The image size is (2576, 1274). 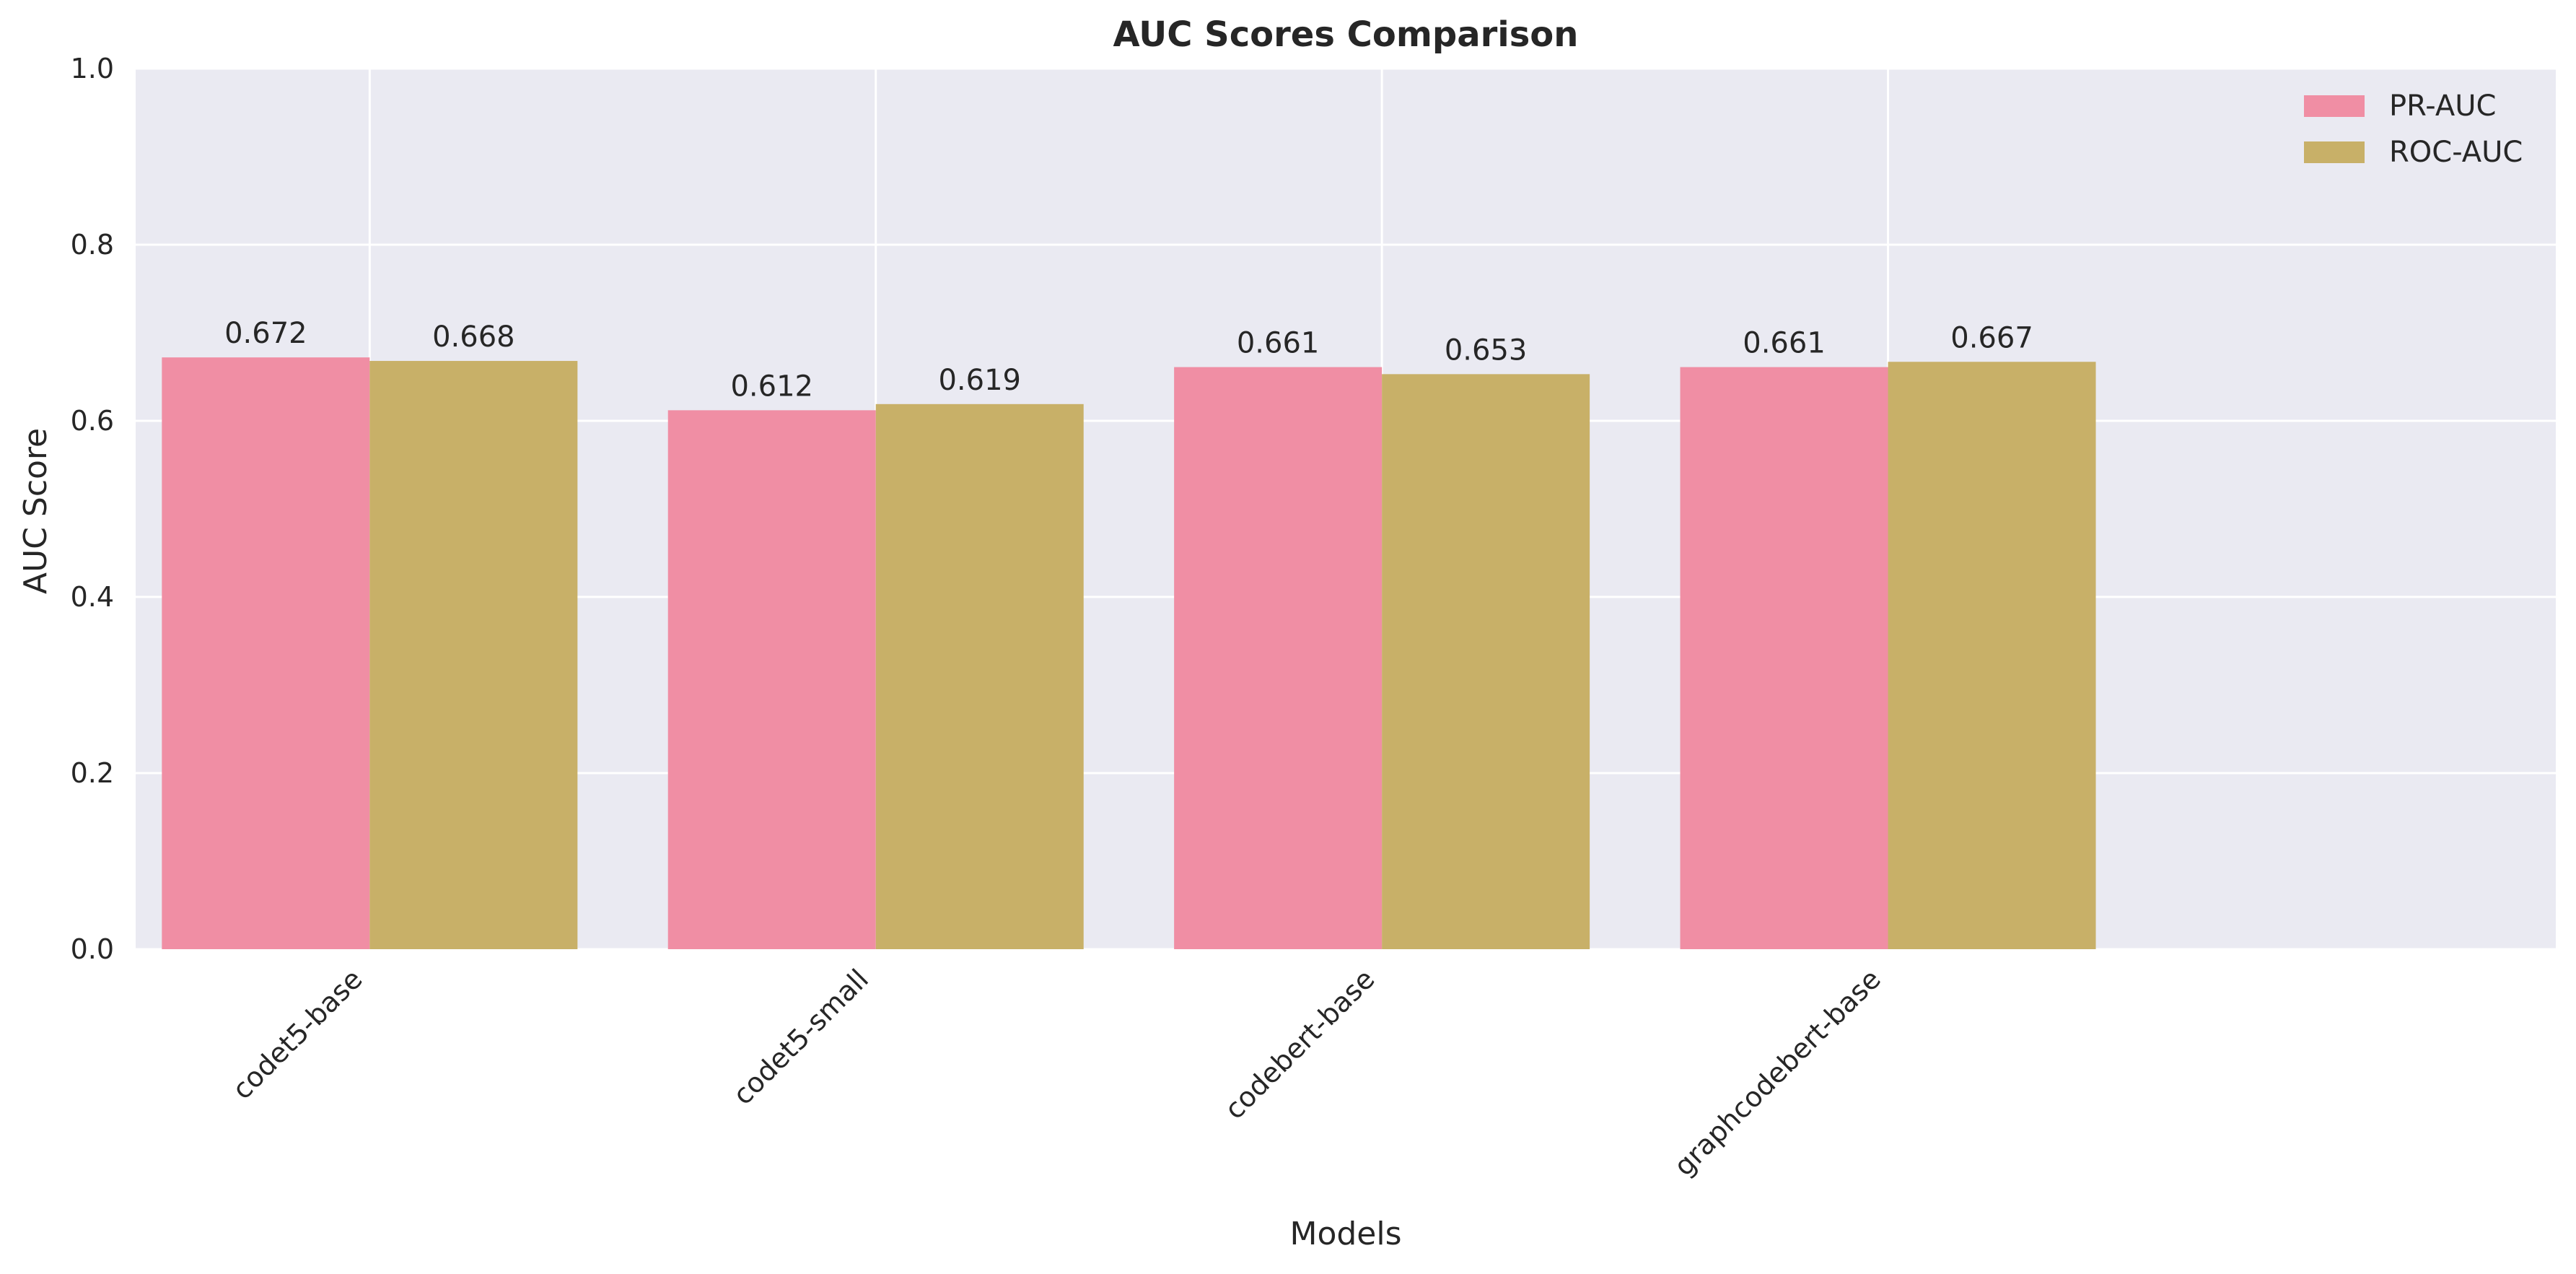 I want to click on legend-label: ROC-AUC, so click(x=2456, y=152).